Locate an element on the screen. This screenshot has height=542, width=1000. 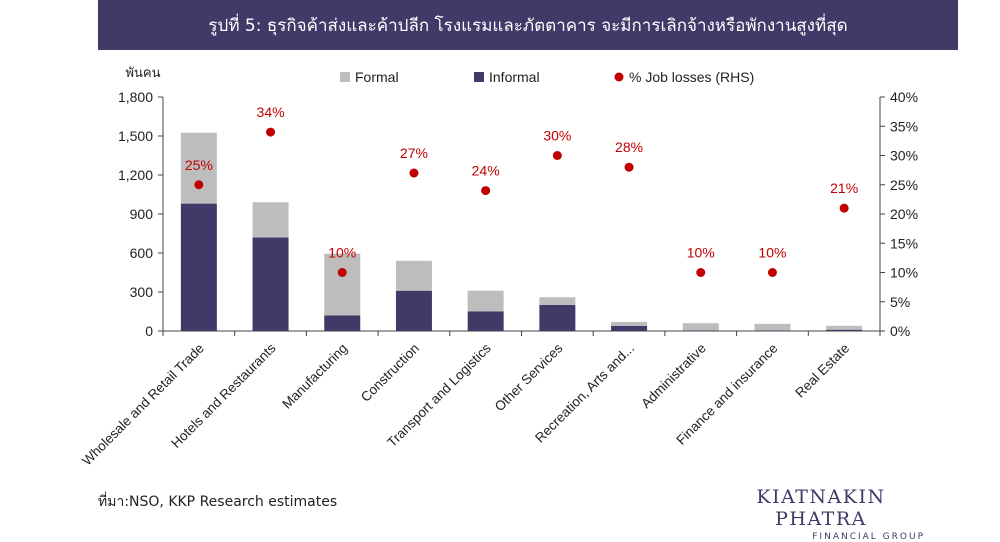
y-tick-label-right: 15% is located at coordinates (904, 243).